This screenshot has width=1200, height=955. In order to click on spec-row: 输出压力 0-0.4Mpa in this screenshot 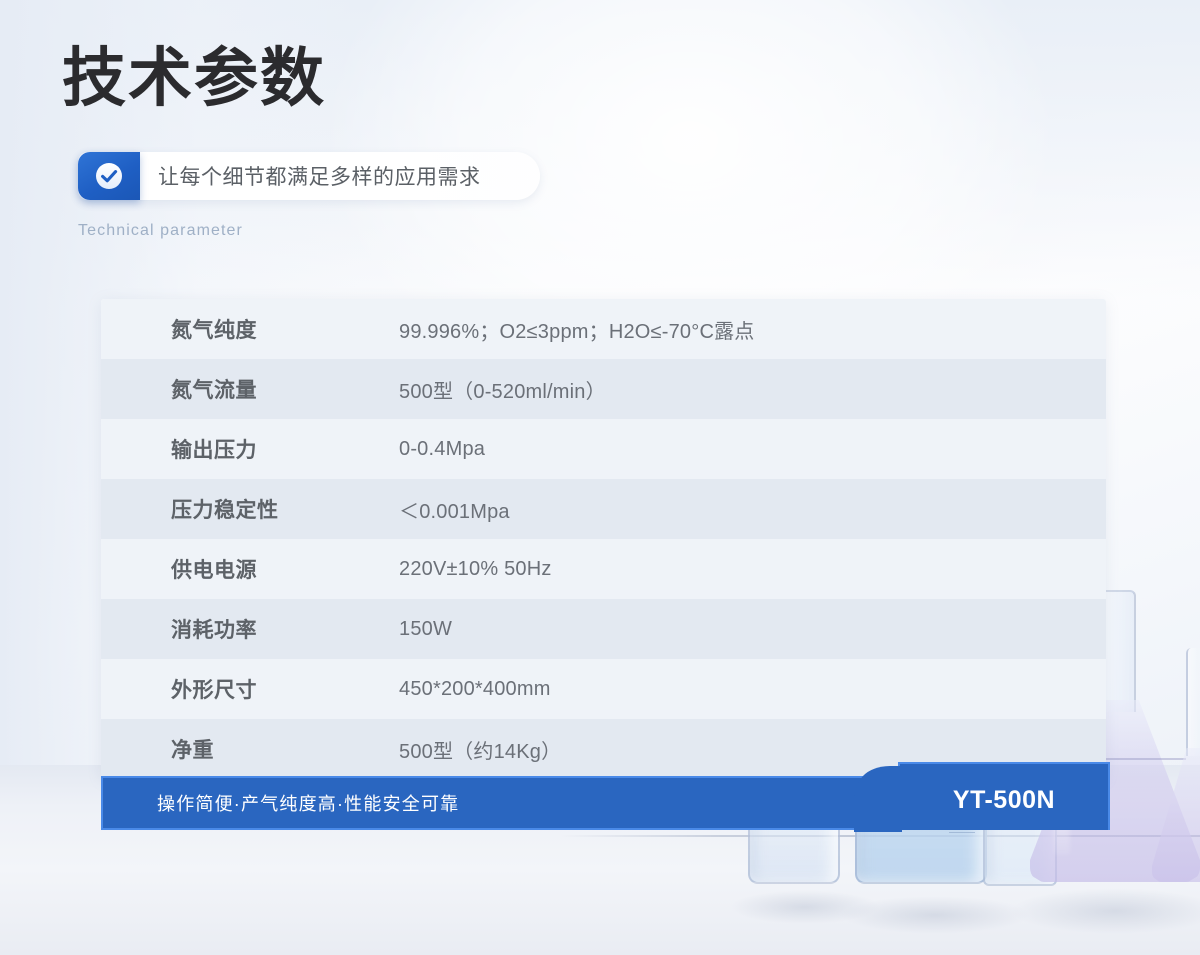, I will do `click(603, 449)`.